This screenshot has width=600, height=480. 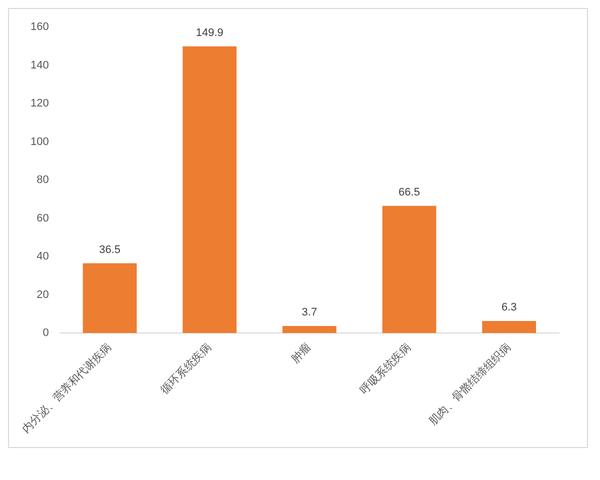 I want to click on y-tick-label: 100, so click(x=39, y=142).